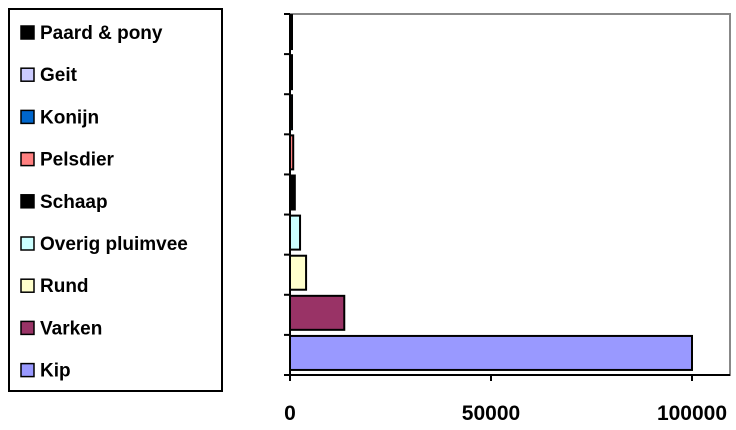 This screenshot has width=736, height=430. I want to click on legend-label: Konijn, so click(69, 117).